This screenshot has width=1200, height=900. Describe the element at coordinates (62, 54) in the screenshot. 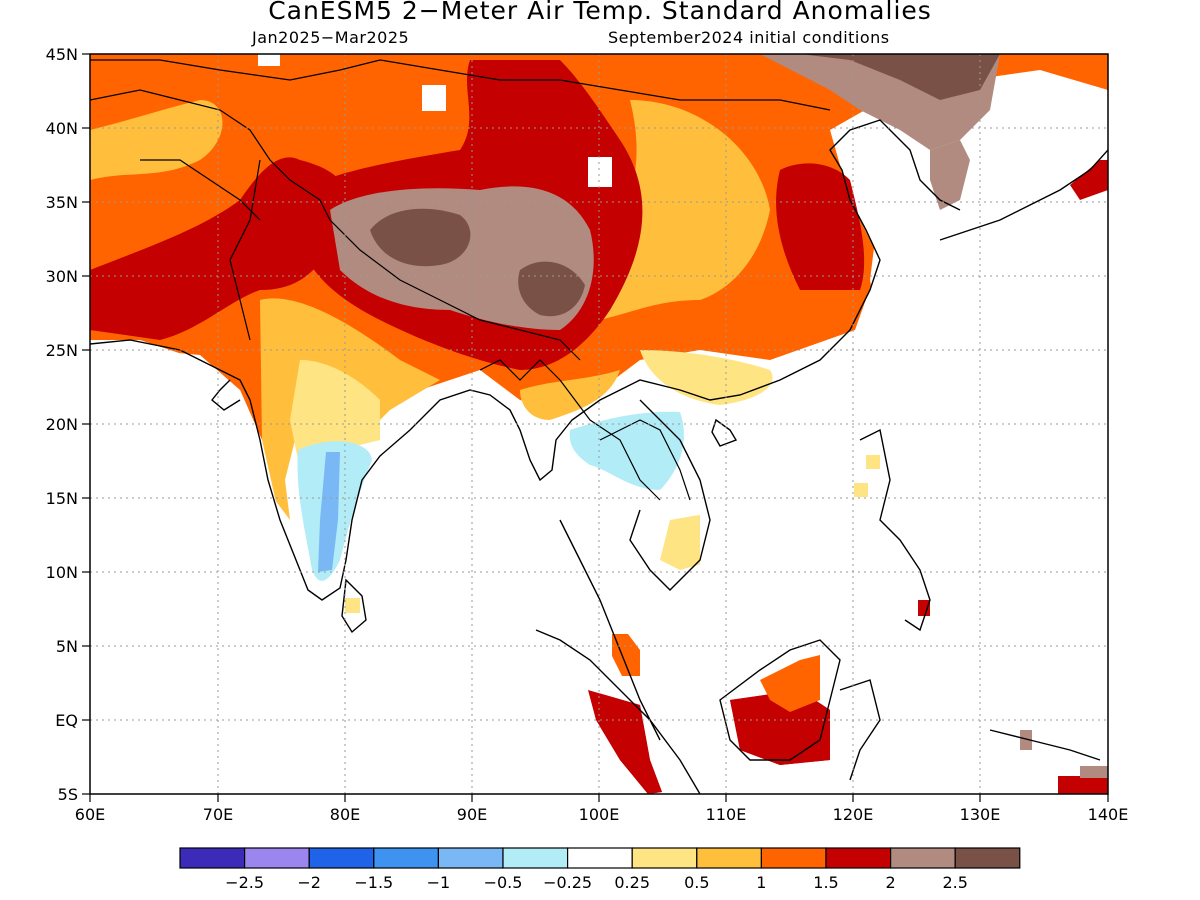

I see `lat-label: 45N` at that location.